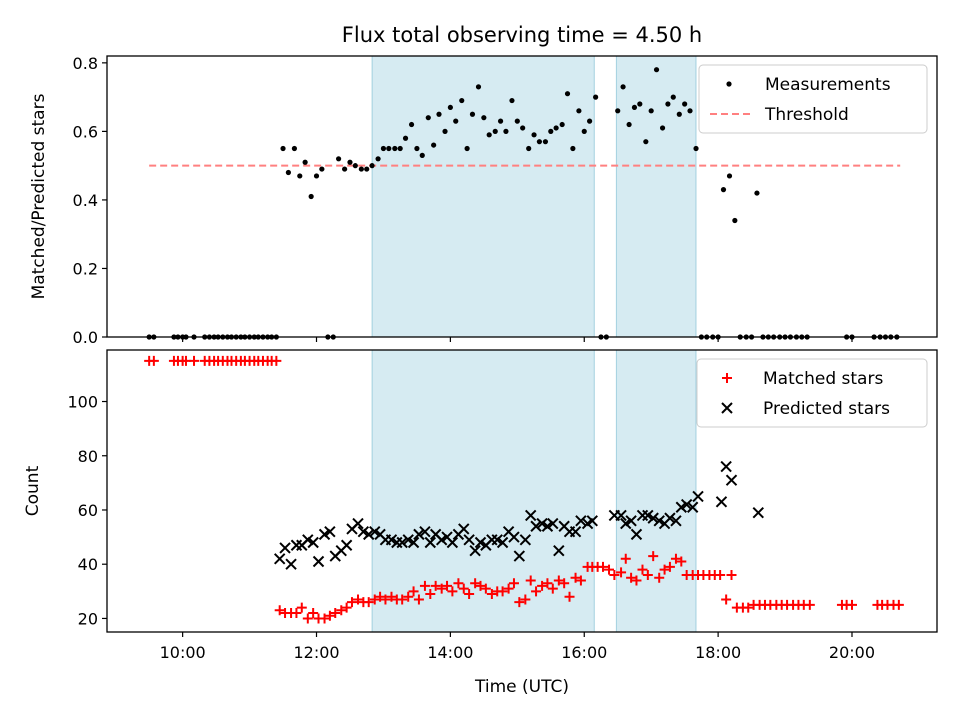  I want to click on x-tick-label: 12:00, so click(316, 652).